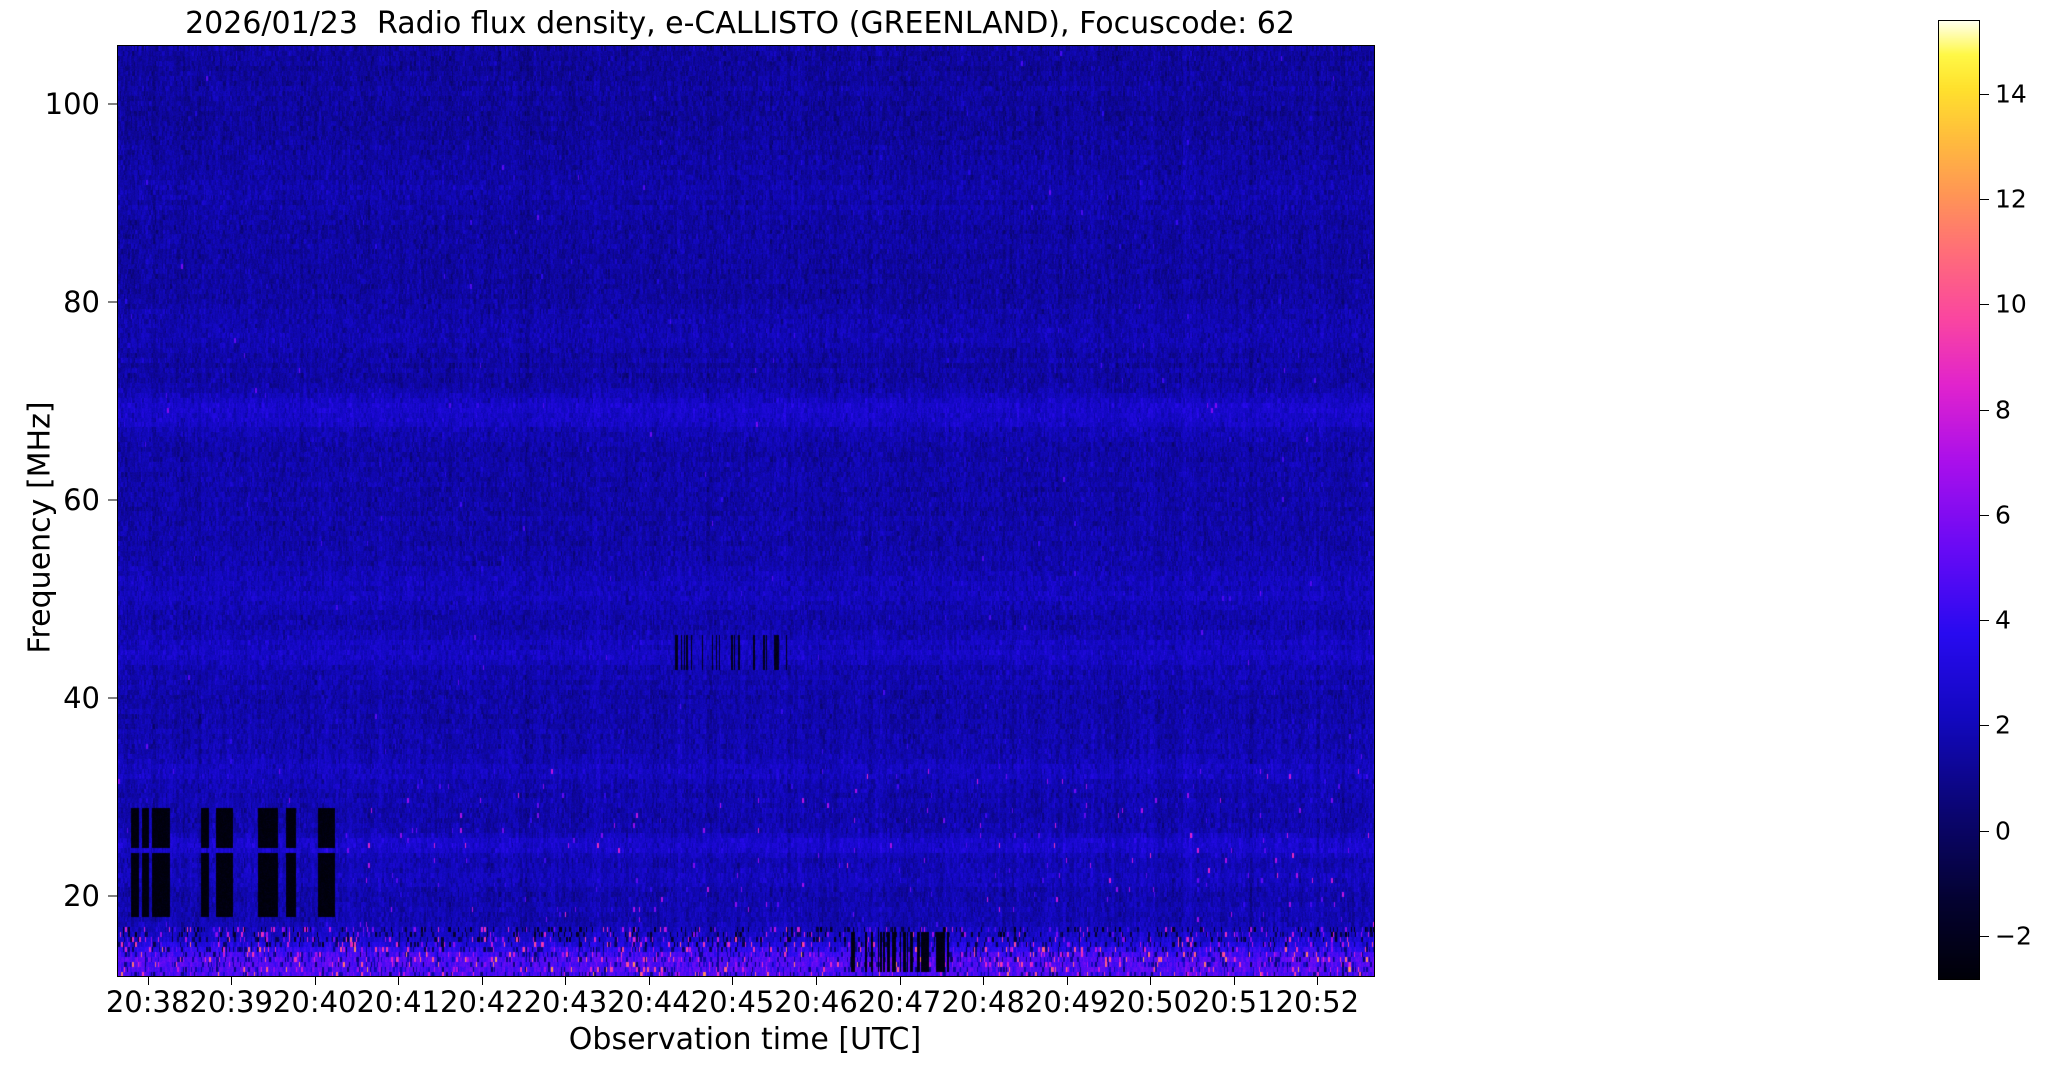 The height and width of the screenshot is (1067, 2066). What do you see at coordinates (816, 1002) in the screenshot?
I see `x-axis-tick-label: 20:46` at bounding box center [816, 1002].